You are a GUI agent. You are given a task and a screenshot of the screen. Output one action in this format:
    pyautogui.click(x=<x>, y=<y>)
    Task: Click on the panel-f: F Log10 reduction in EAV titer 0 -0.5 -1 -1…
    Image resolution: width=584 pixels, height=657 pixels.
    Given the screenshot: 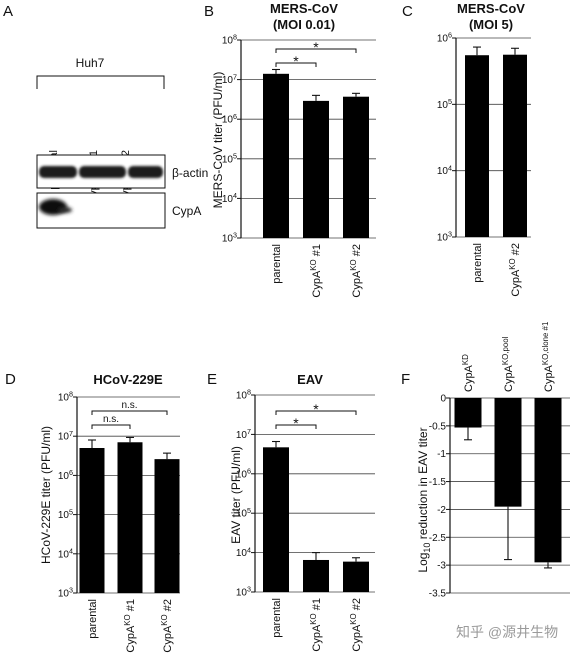 What is the action you would take?
    pyautogui.click(x=485, y=461)
    